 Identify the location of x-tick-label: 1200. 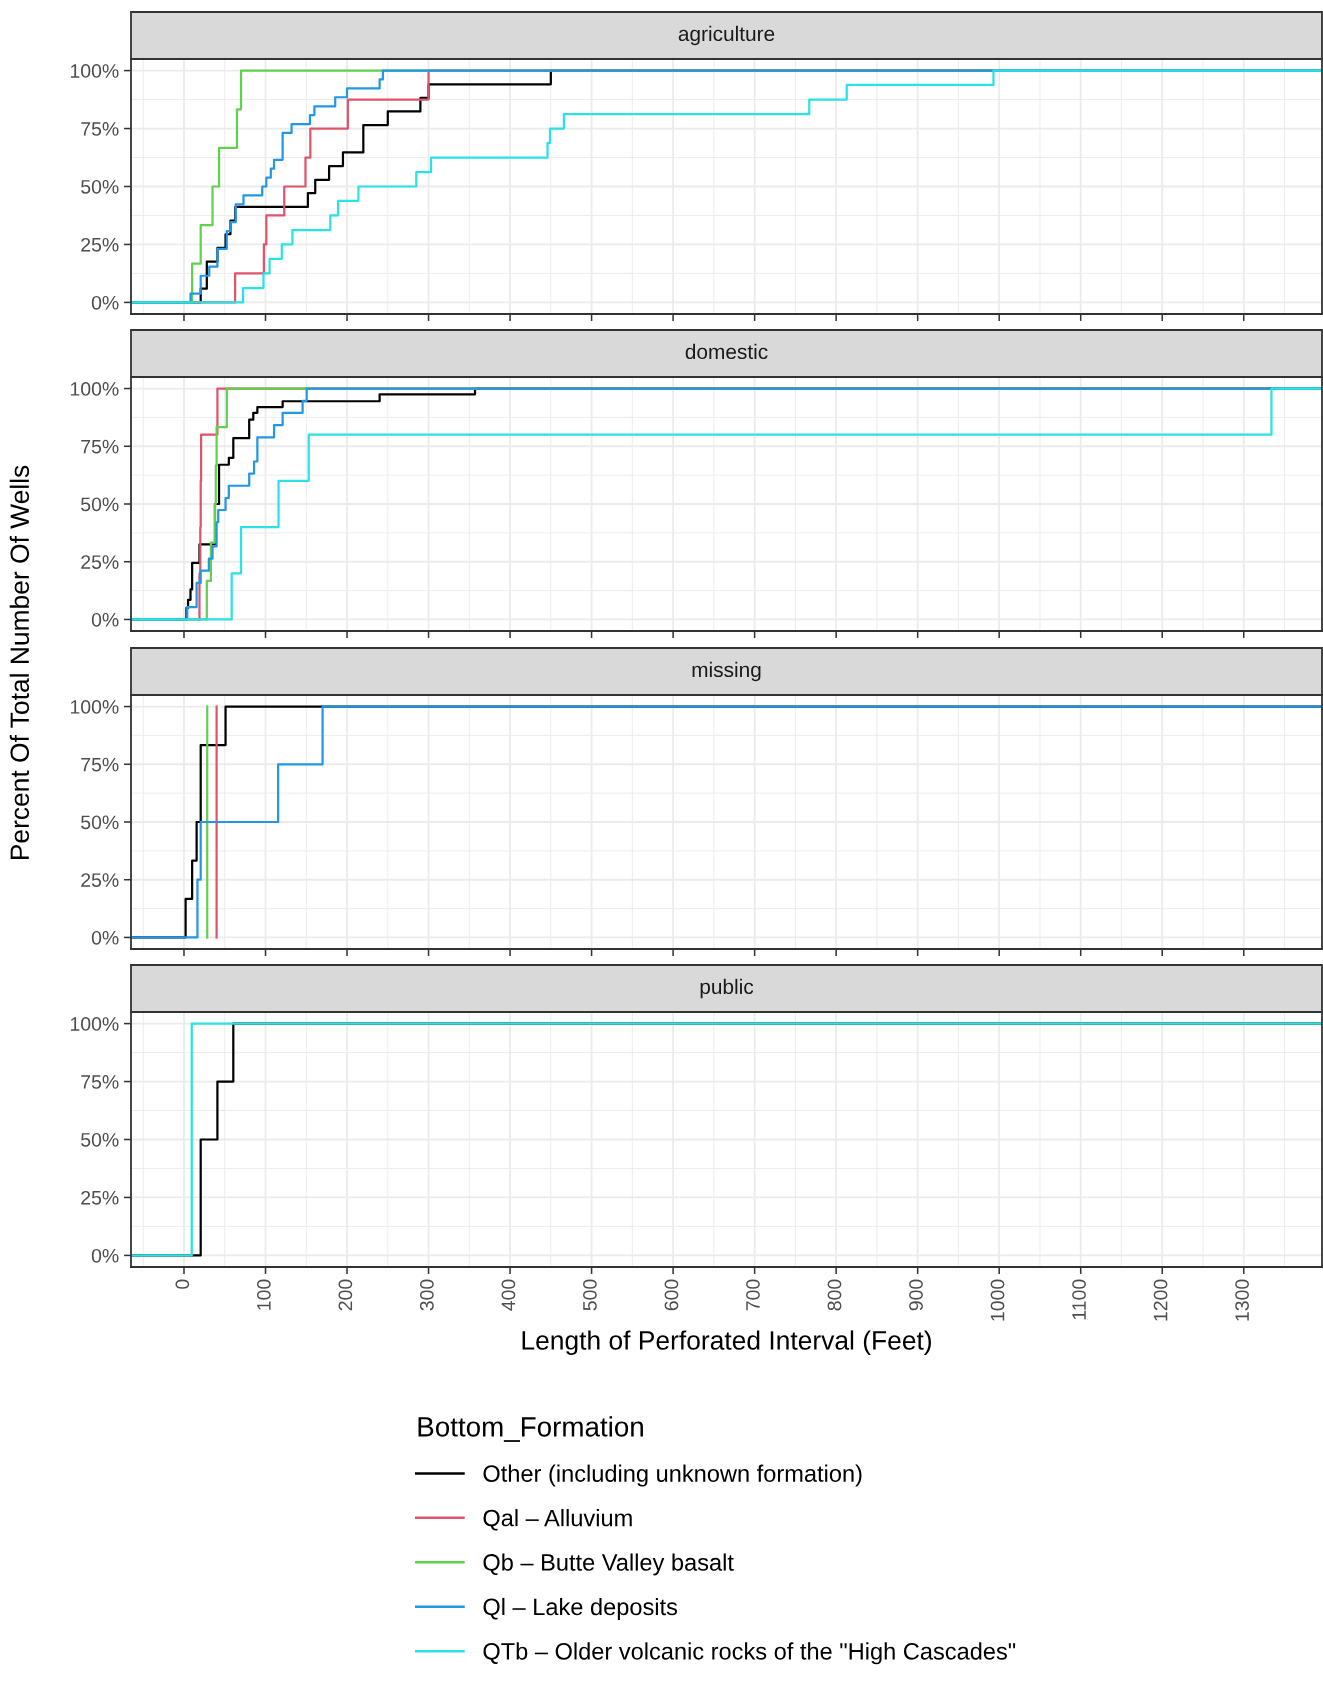
(1160, 1300).